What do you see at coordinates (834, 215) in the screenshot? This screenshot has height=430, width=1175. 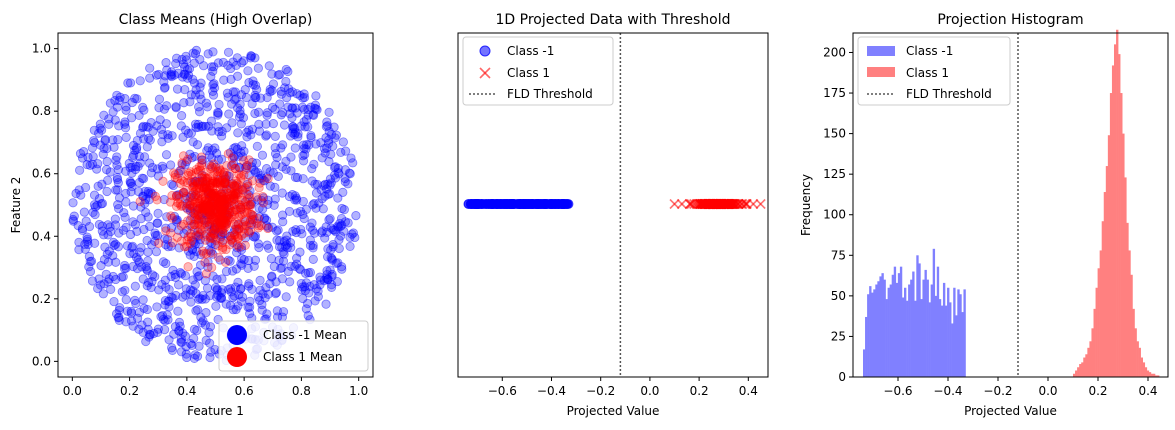 I see `y-tick-label: 100` at bounding box center [834, 215].